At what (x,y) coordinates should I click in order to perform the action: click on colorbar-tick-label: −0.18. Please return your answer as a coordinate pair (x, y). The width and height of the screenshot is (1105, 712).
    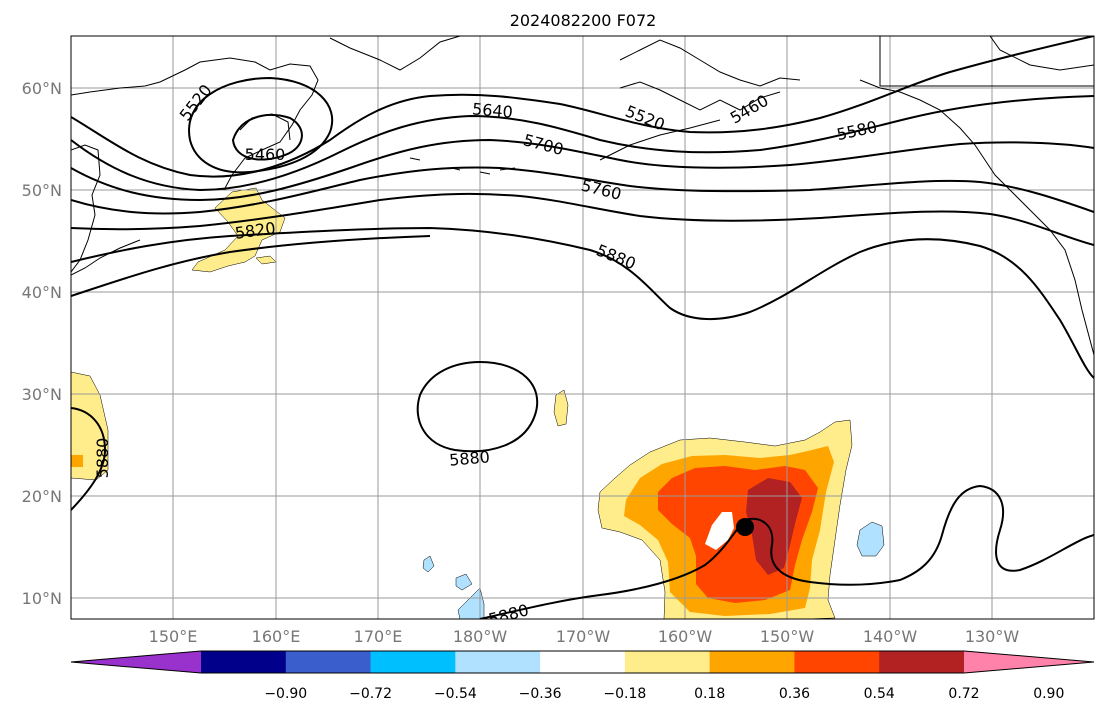
    Looking at the image, I should click on (624, 694).